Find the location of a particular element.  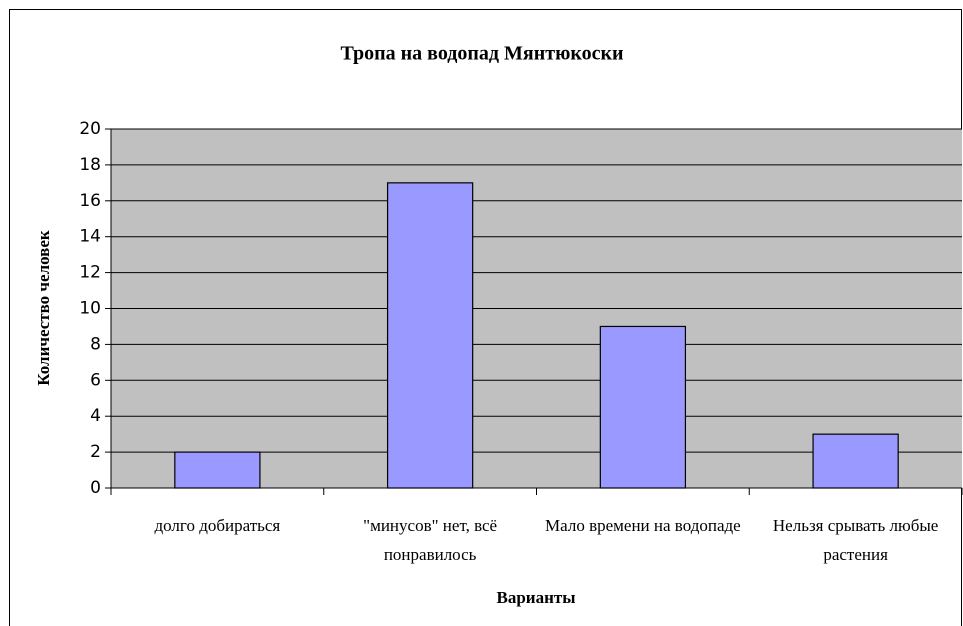

y-tick-label: 8 is located at coordinates (95, 344).